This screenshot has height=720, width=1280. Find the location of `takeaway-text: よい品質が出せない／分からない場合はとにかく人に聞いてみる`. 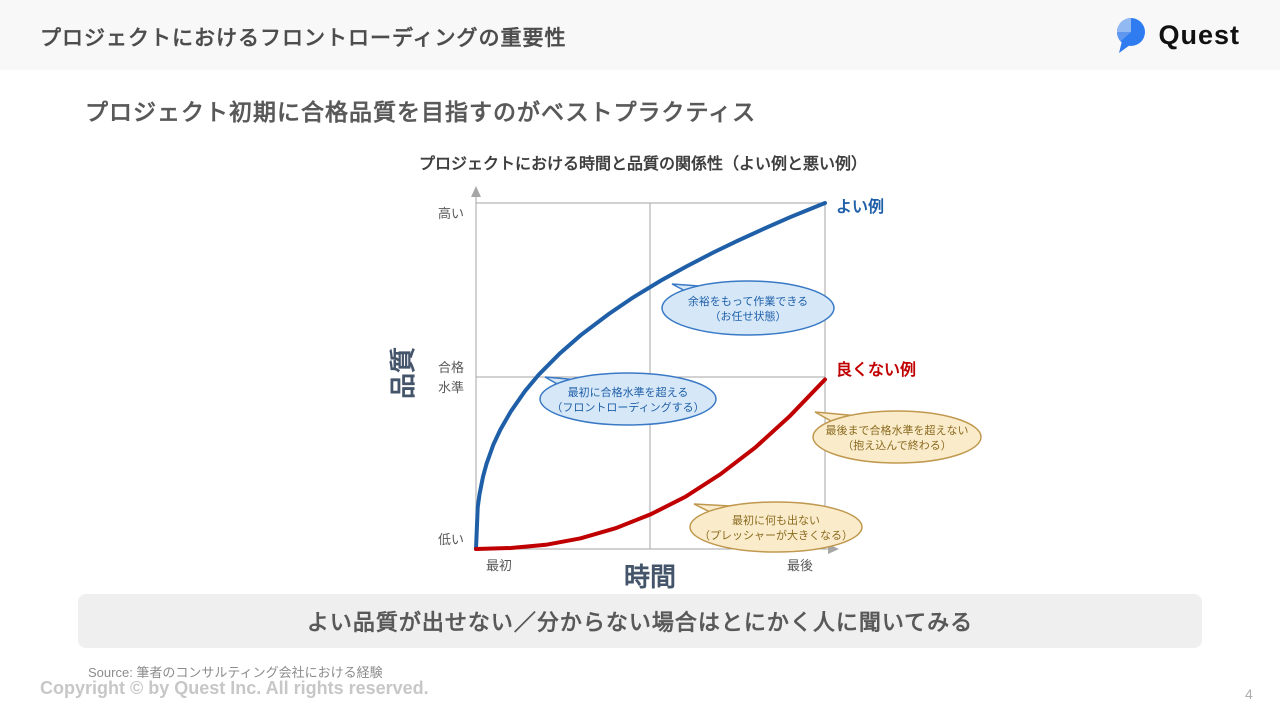

takeaway-text: よい品質が出せない／分からない場合はとにかく人に聞いてみる is located at coordinates (640, 622).